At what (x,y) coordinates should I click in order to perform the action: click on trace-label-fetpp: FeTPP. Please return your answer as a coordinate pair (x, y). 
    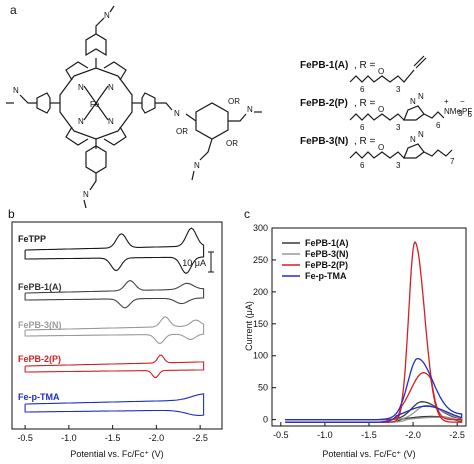
    Looking at the image, I should click on (32, 239).